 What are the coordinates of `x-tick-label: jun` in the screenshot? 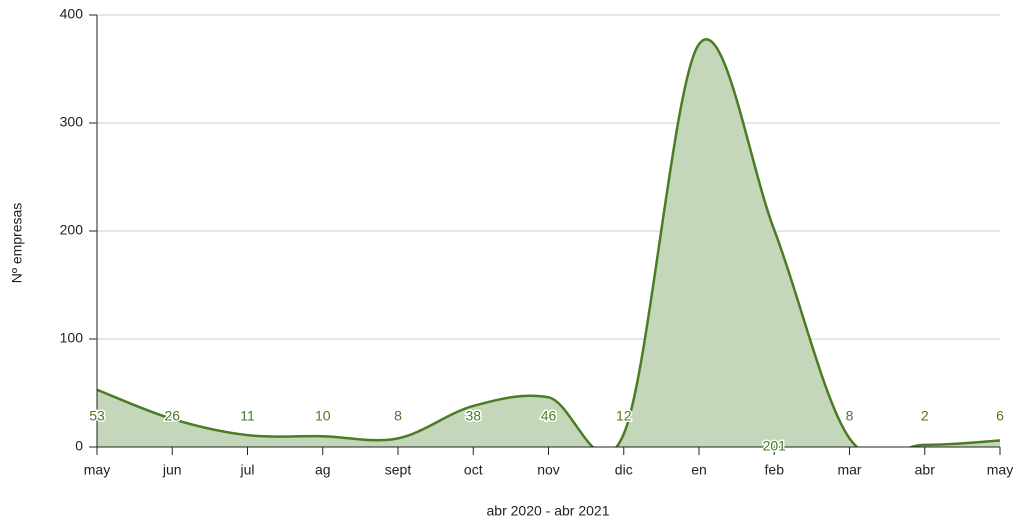 It's located at (172, 470).